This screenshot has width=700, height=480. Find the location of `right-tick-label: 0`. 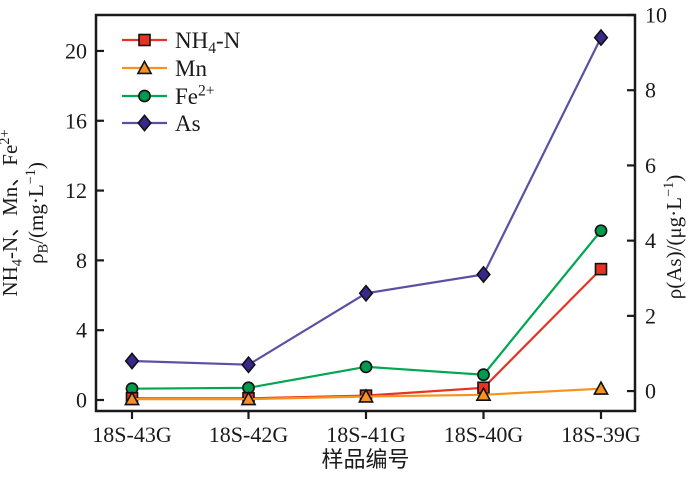

right-tick-label: 0 is located at coordinates (650, 391).